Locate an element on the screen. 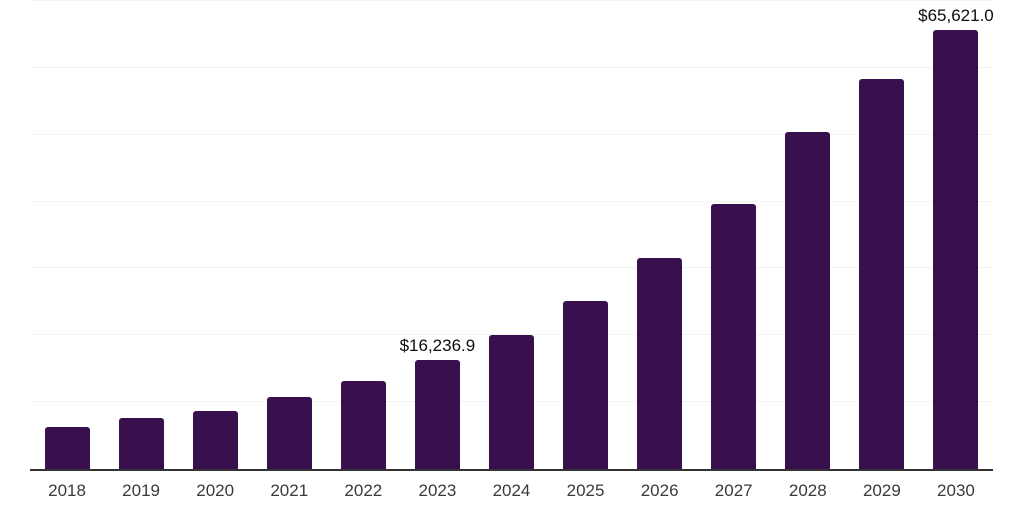 The height and width of the screenshot is (512, 1024). bar-slot-2027 is located at coordinates (734, 234).